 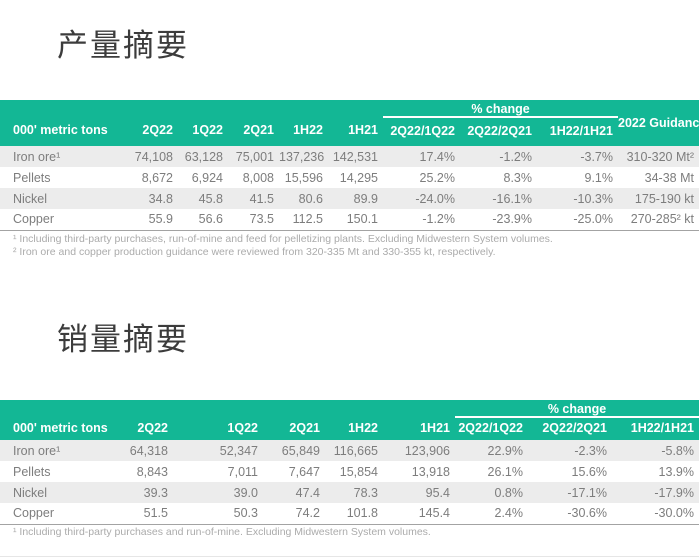 I want to click on cell-value: 75,001, so click(x=254, y=156).